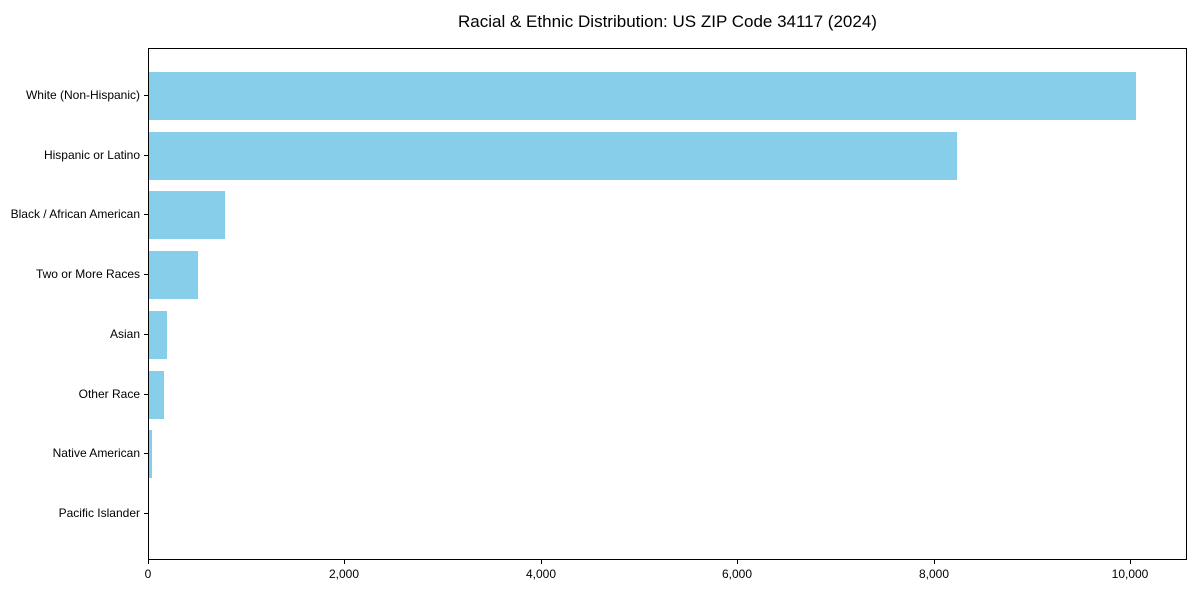 The width and height of the screenshot is (1200, 600). What do you see at coordinates (96, 453) in the screenshot?
I see `y-tick-label: Native American` at bounding box center [96, 453].